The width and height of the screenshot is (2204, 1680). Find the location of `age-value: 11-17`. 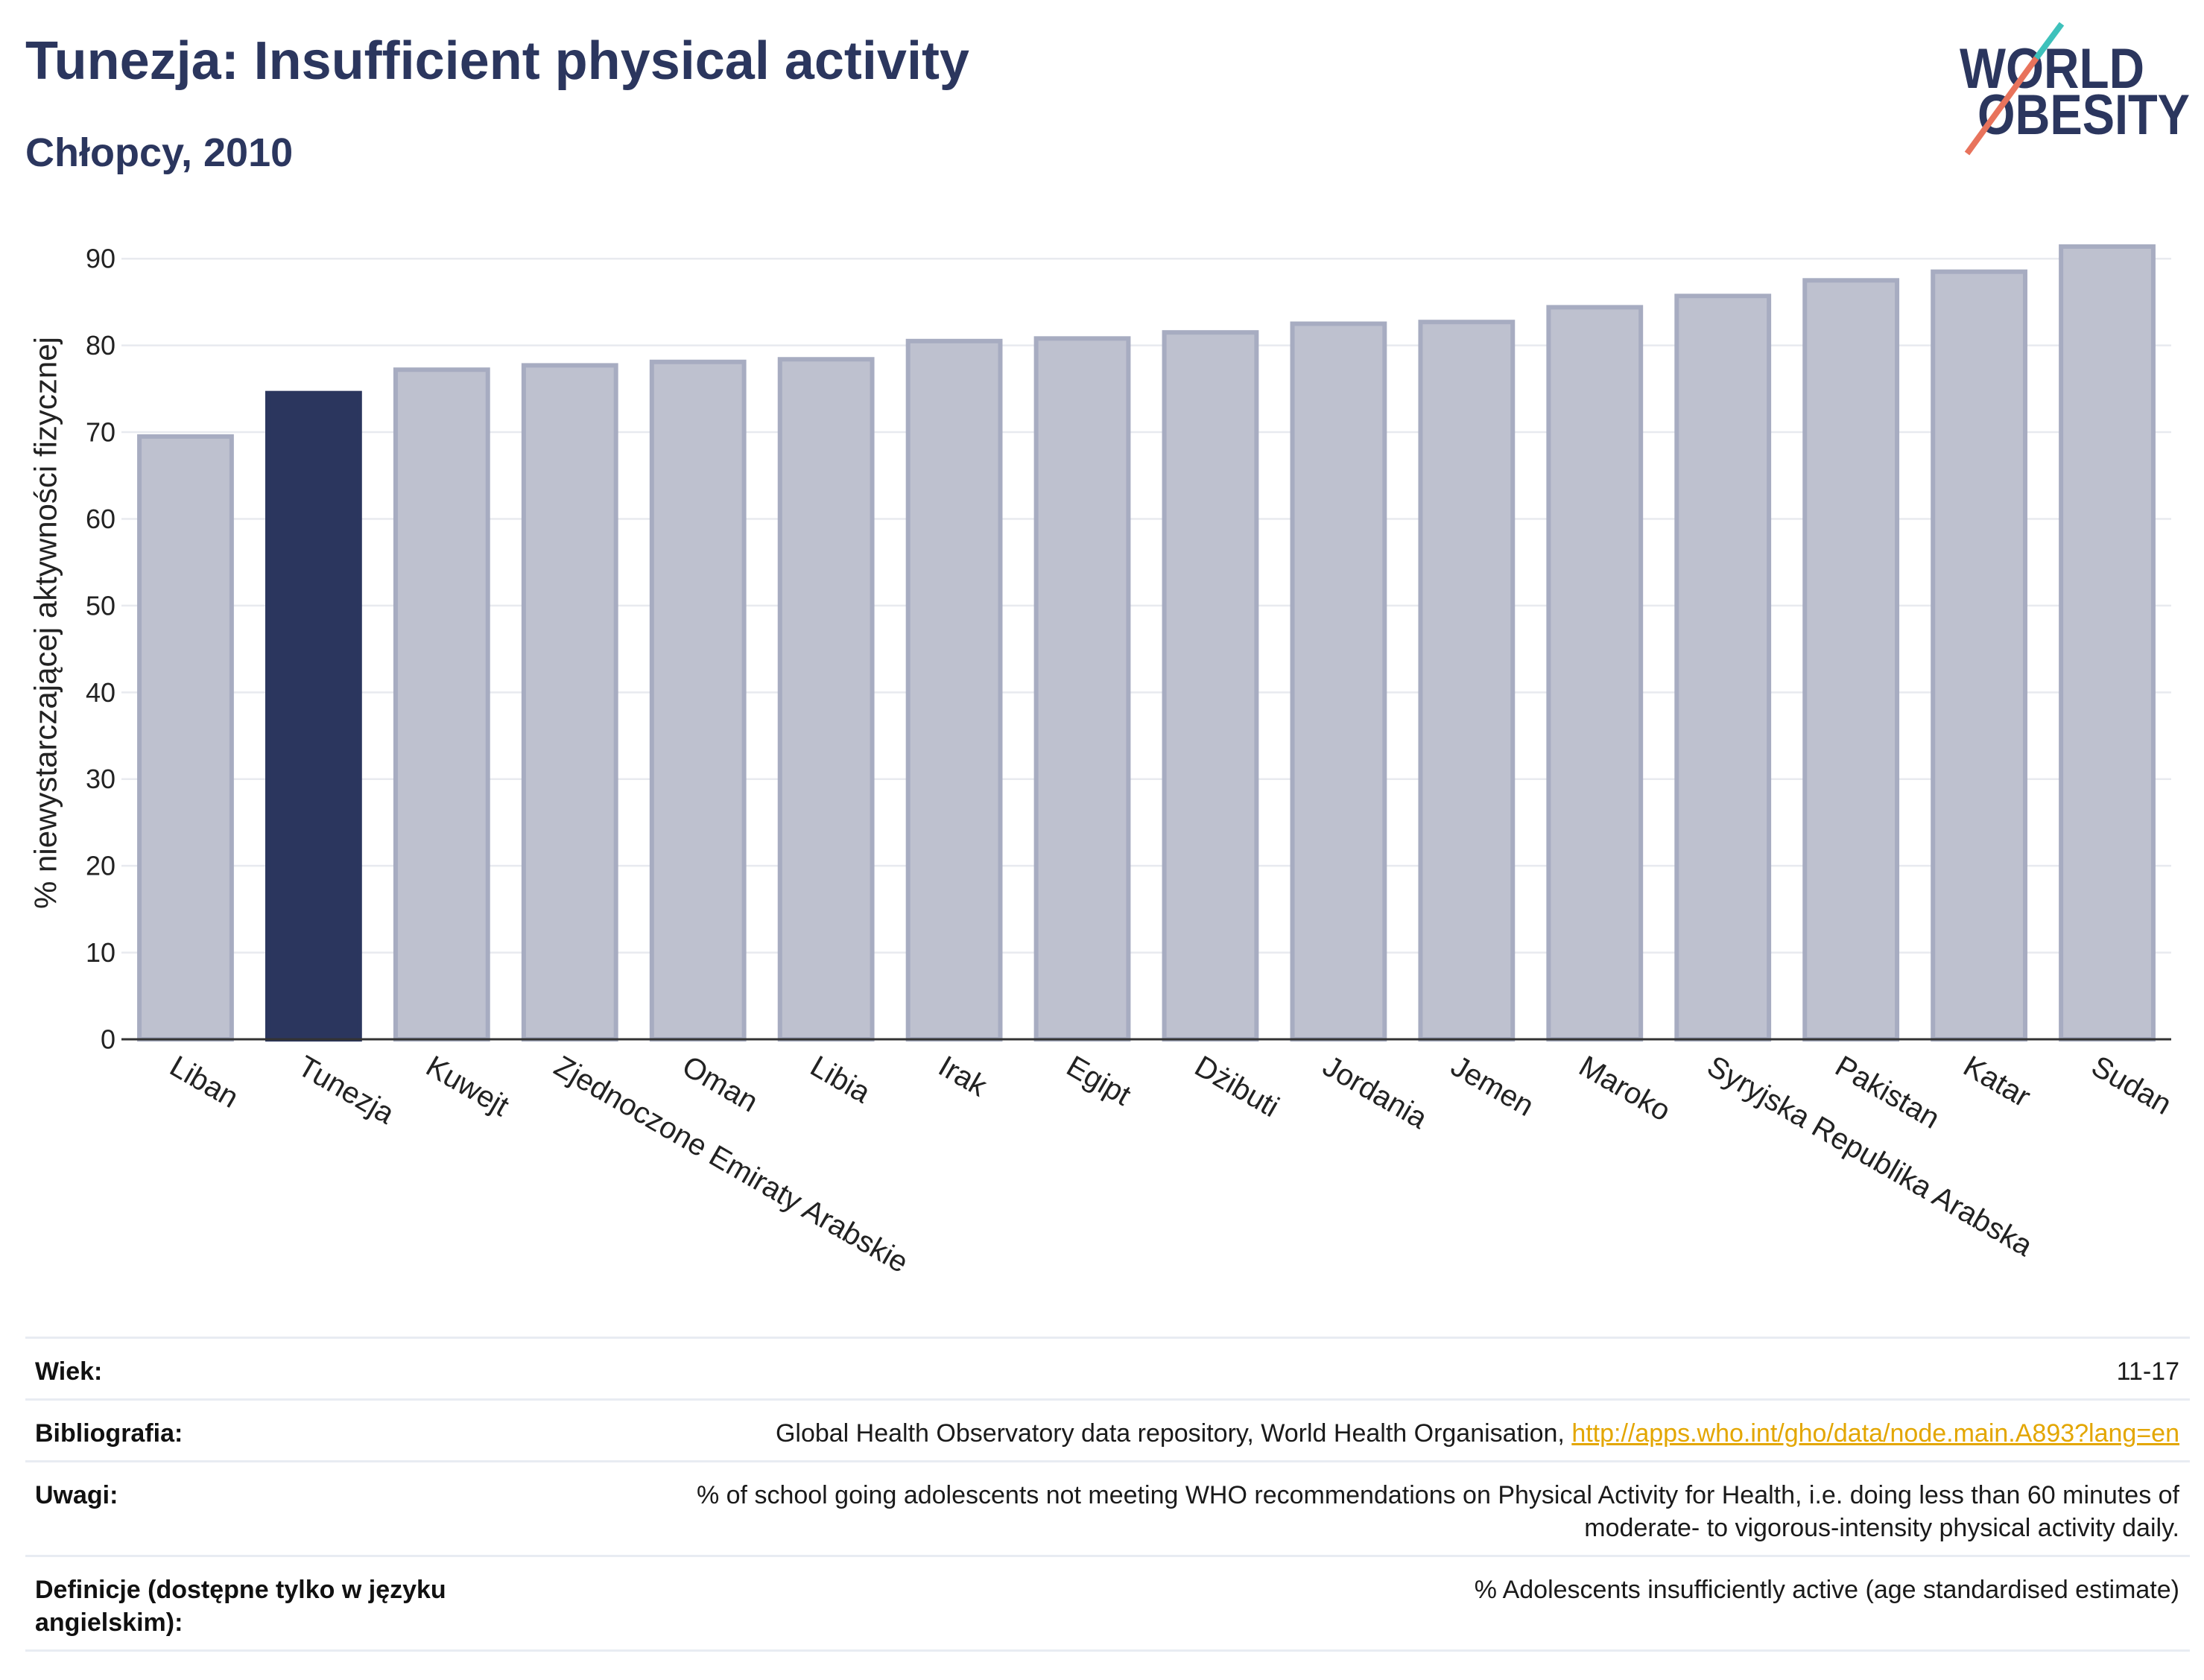

age-value: 11-17 is located at coordinates (2147, 1371).